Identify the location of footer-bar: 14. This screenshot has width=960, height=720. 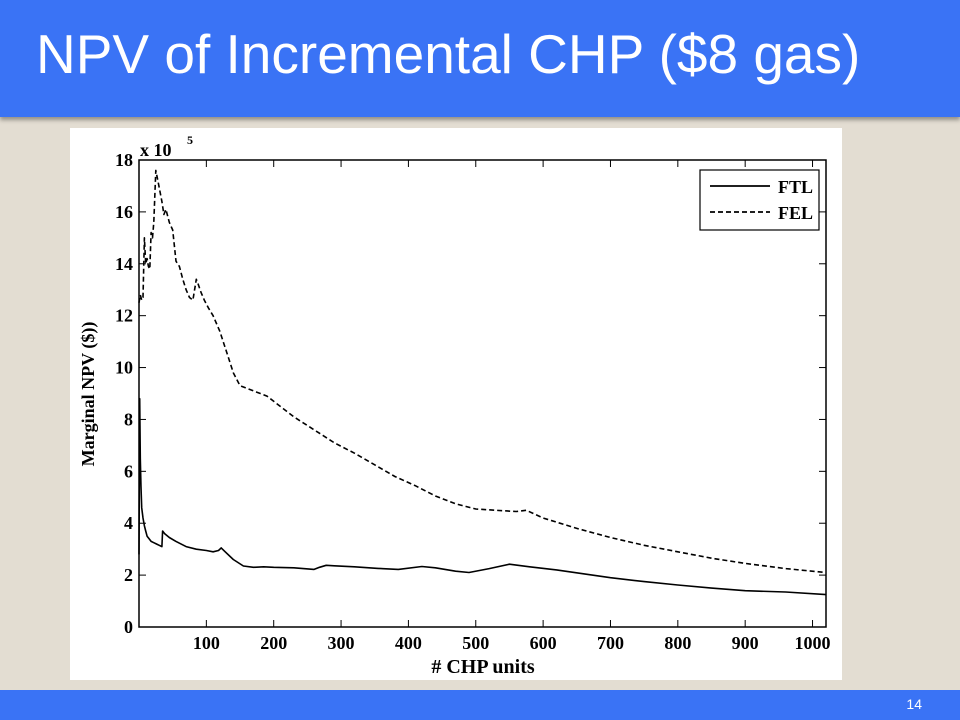
(480, 705).